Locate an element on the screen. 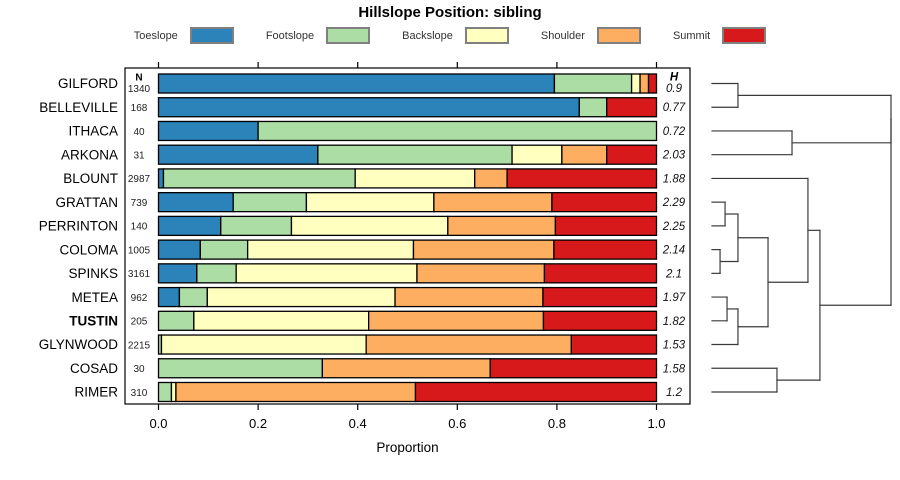  legend-item: Footslope is located at coordinates (318, 35).